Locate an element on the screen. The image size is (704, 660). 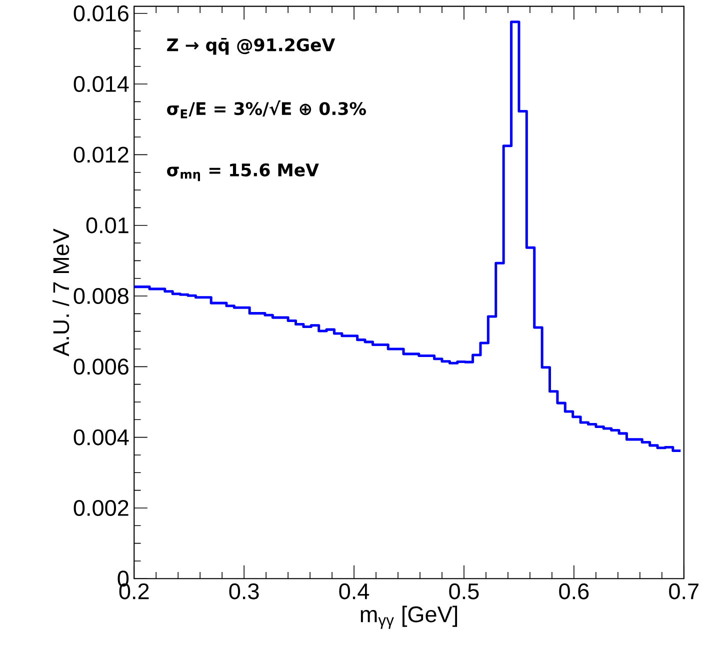
annotation: Z → qq̄ @91.2GeV is located at coordinates (251, 46).